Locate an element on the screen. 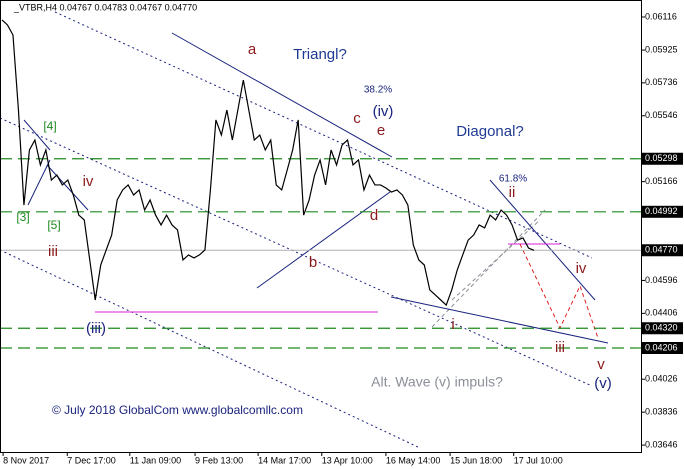 The width and height of the screenshot is (684, 469). level-label: 0.04320 is located at coordinates (661, 328).